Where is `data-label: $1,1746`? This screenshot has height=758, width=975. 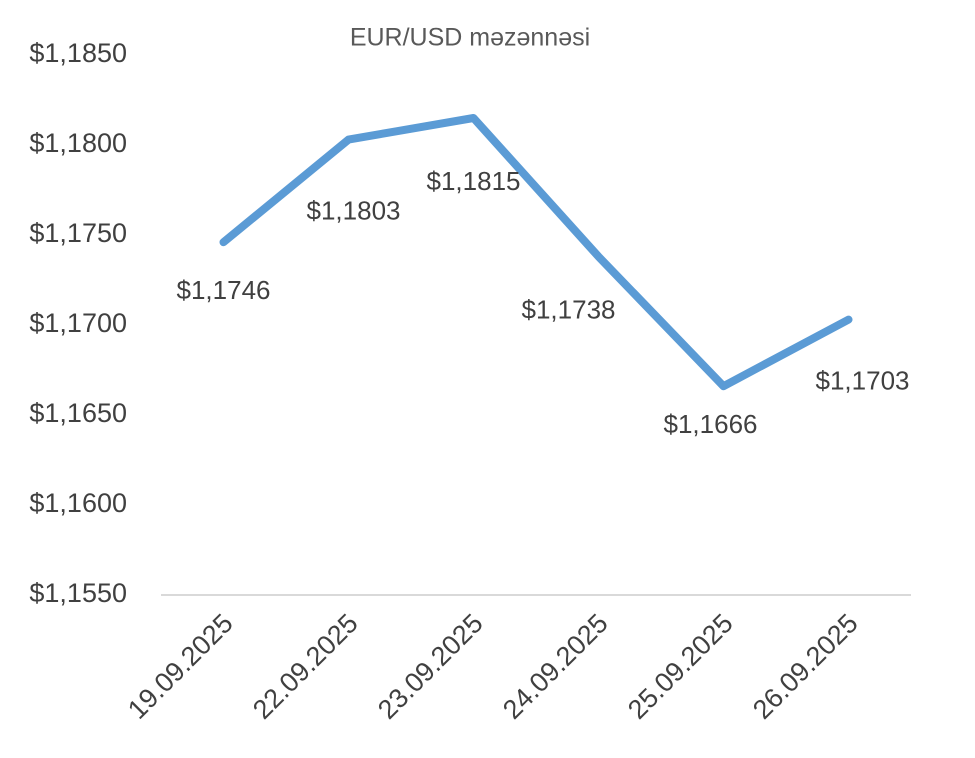 data-label: $1,1746 is located at coordinates (224, 290).